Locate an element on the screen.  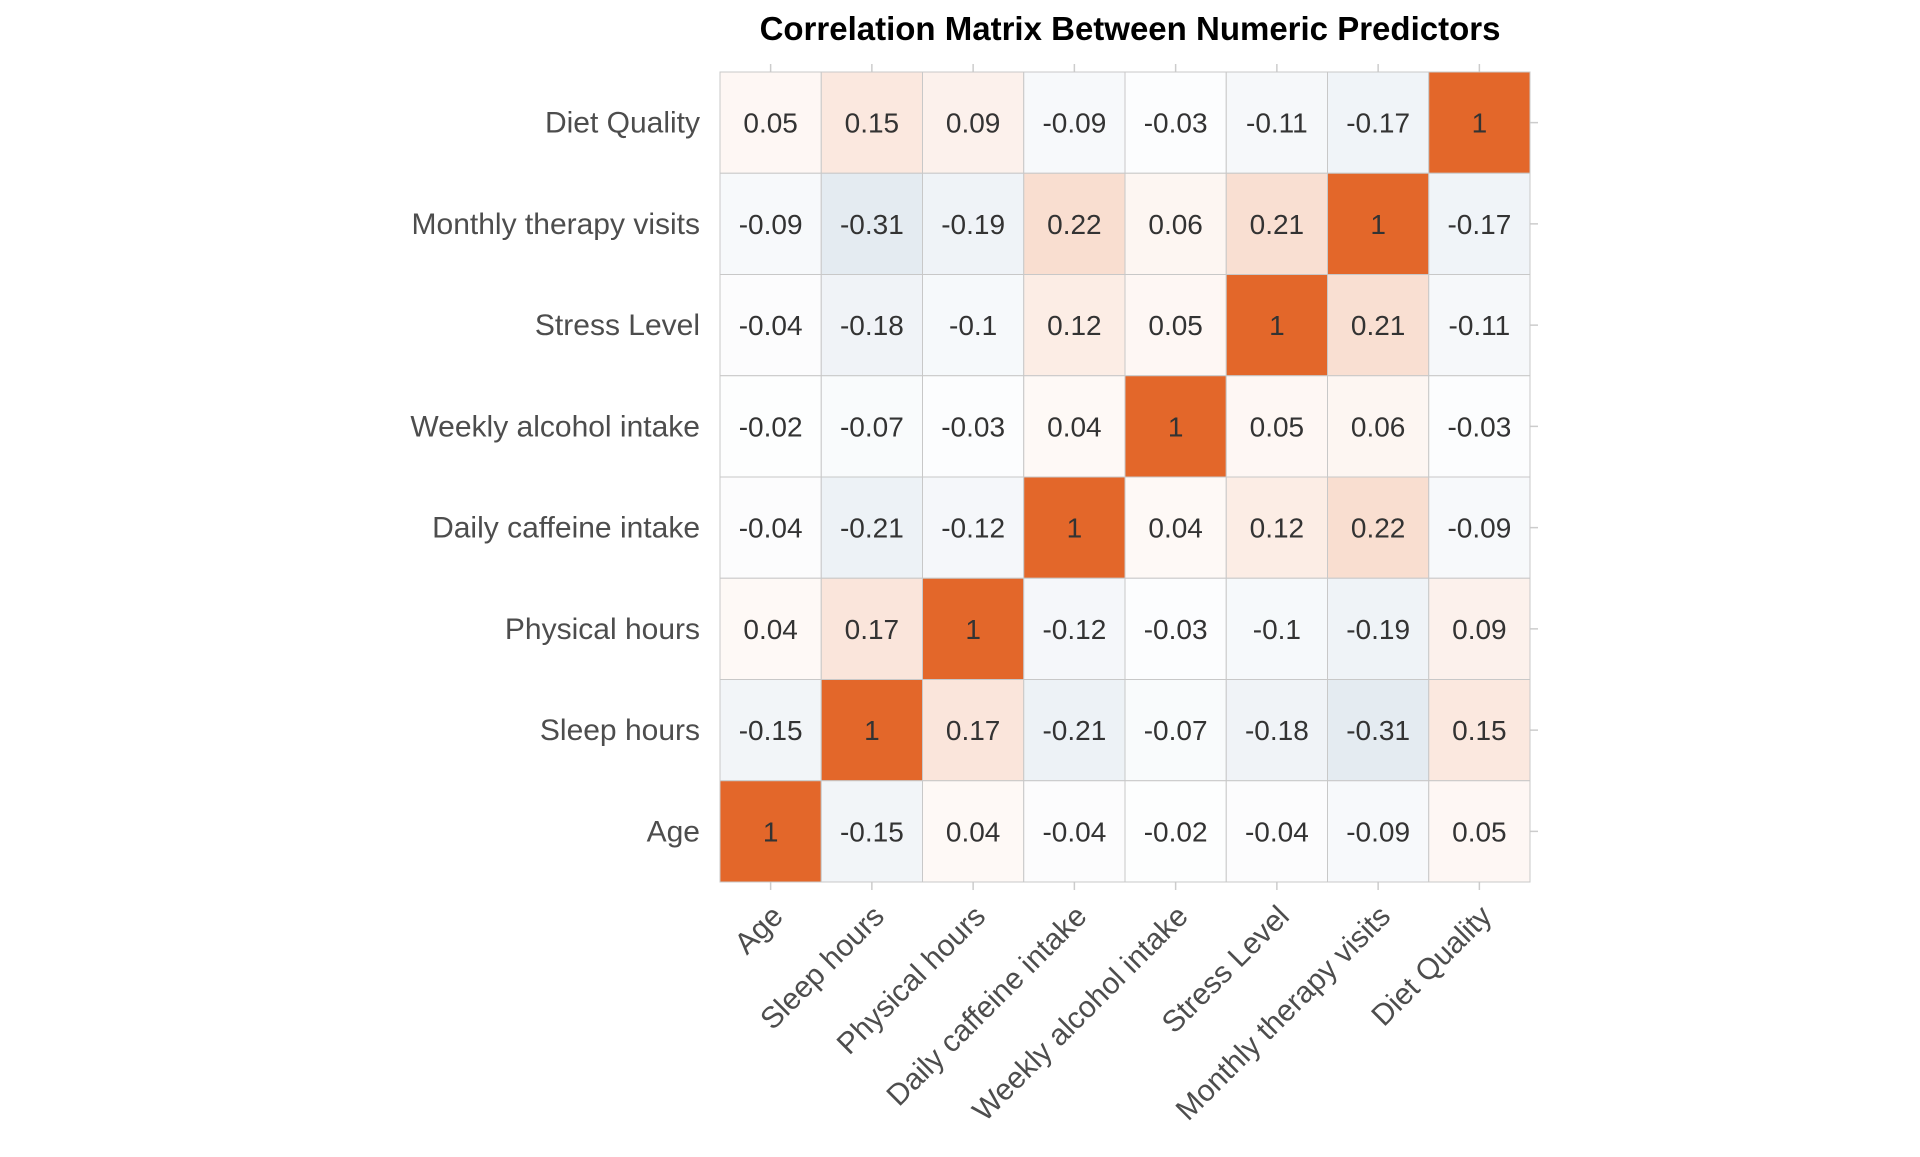
y-tick-label: Weekly alcohol intake is located at coordinates (555, 426).